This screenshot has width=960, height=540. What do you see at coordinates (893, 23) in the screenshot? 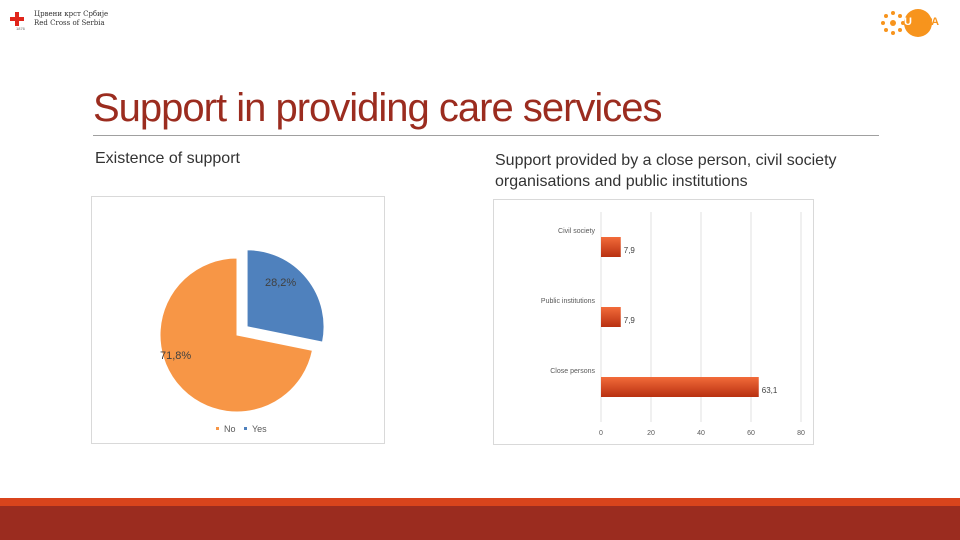
I see `unfpa-emblem-icon` at bounding box center [893, 23].